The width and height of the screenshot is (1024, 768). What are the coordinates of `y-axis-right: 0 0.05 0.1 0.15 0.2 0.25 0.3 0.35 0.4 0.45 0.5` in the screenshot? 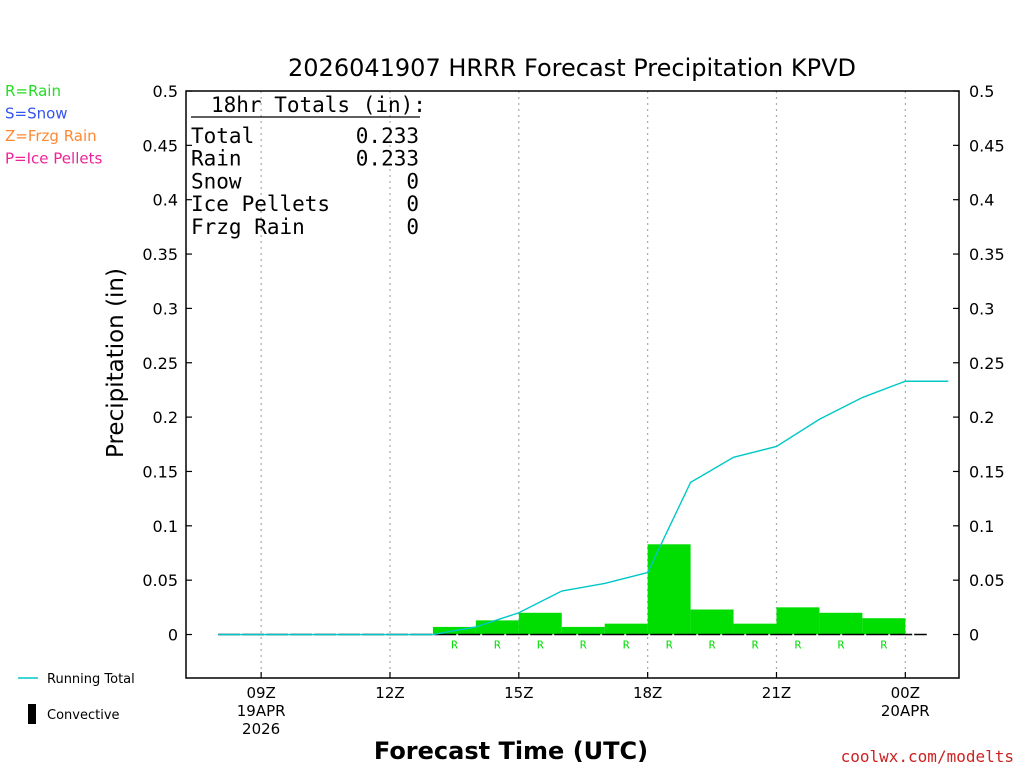 It's located at (979, 363).